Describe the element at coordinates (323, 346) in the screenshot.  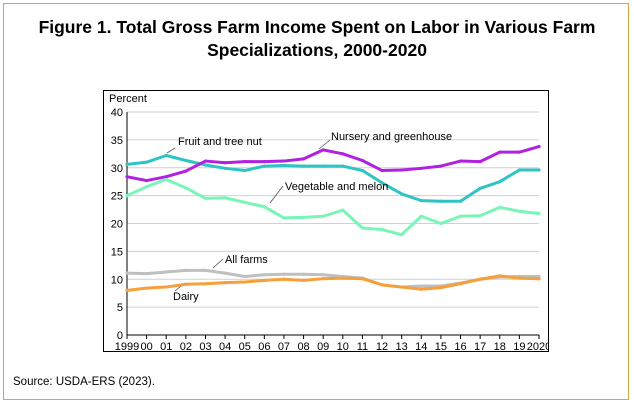
I see `x-tick-label: 09` at that location.